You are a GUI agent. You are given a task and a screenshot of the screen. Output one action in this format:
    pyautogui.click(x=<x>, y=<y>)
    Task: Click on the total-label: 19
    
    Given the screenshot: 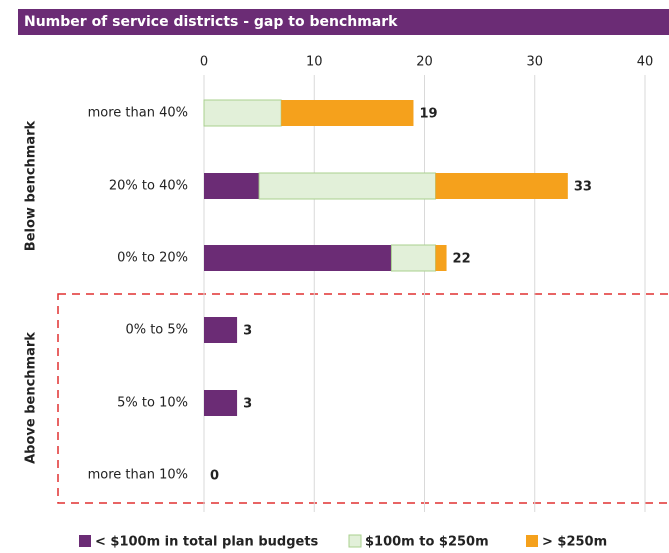 What is the action you would take?
    pyautogui.click(x=428, y=114)
    